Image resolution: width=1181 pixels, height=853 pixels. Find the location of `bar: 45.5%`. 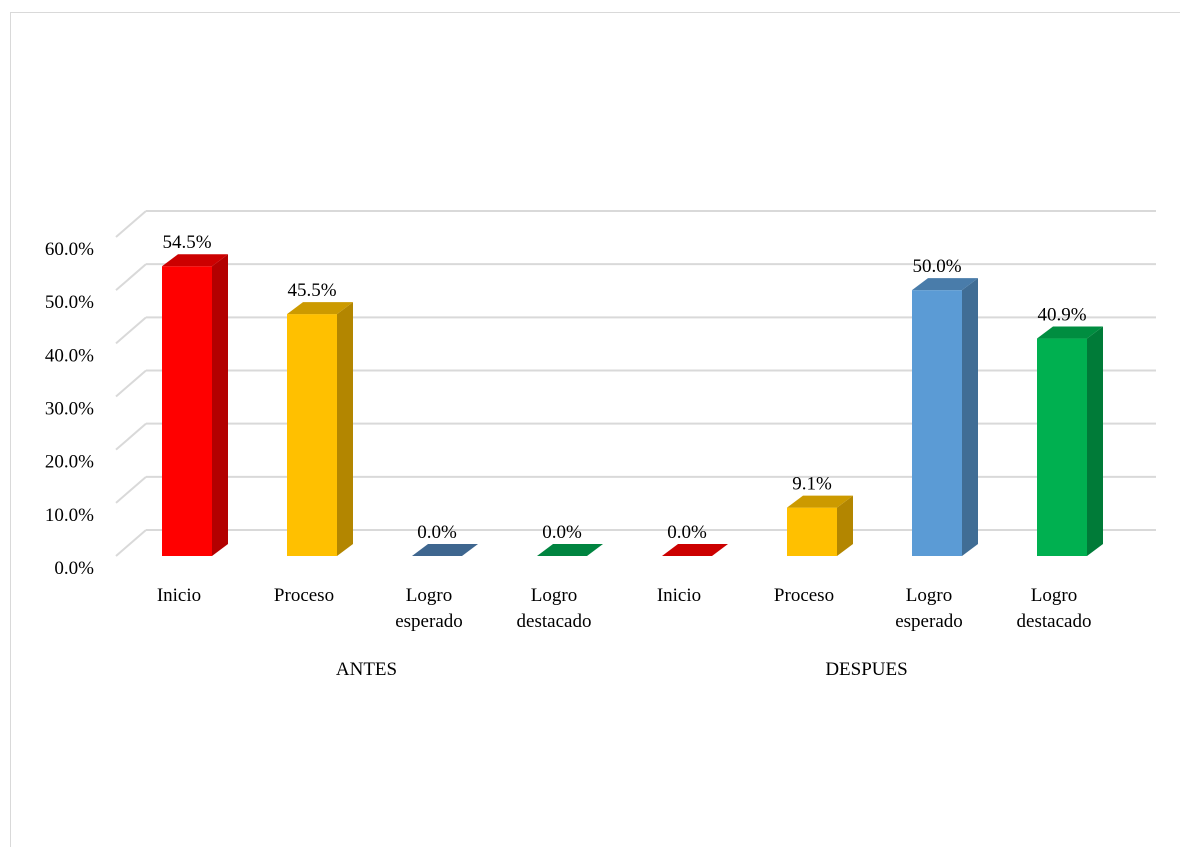

bar: 45.5% is located at coordinates (320, 418).